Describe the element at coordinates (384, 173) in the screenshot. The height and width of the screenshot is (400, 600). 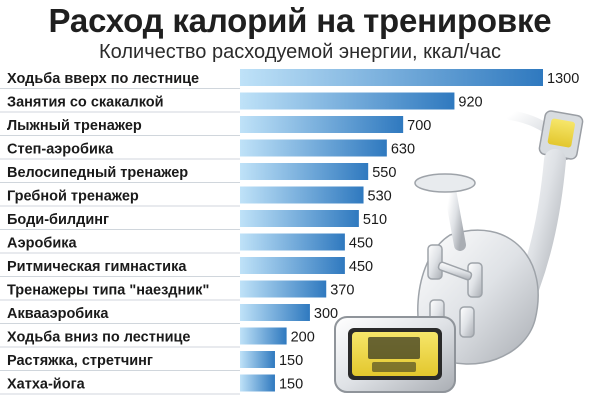
I see `value-label: 550` at that location.